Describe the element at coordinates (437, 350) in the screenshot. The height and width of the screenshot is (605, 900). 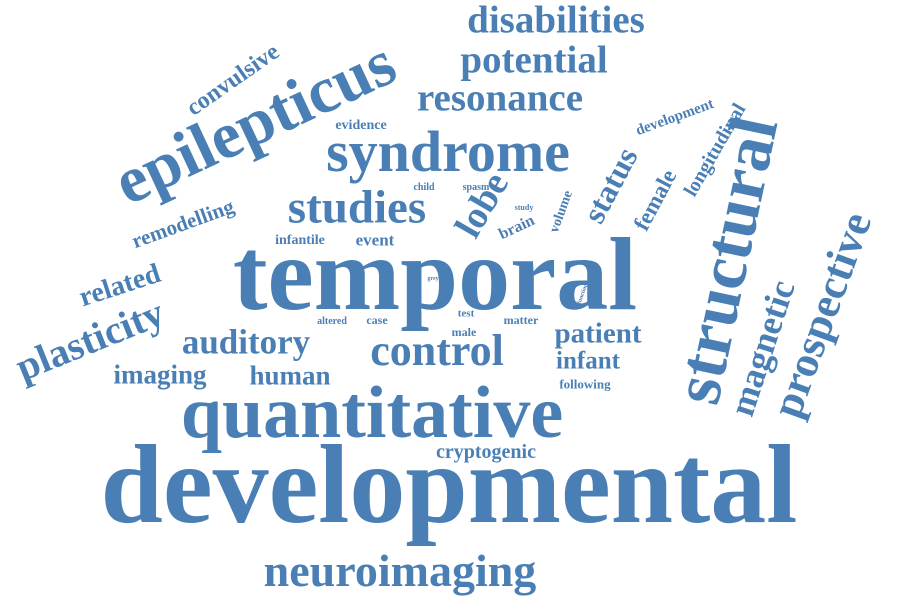
I see `word-control: control` at that location.